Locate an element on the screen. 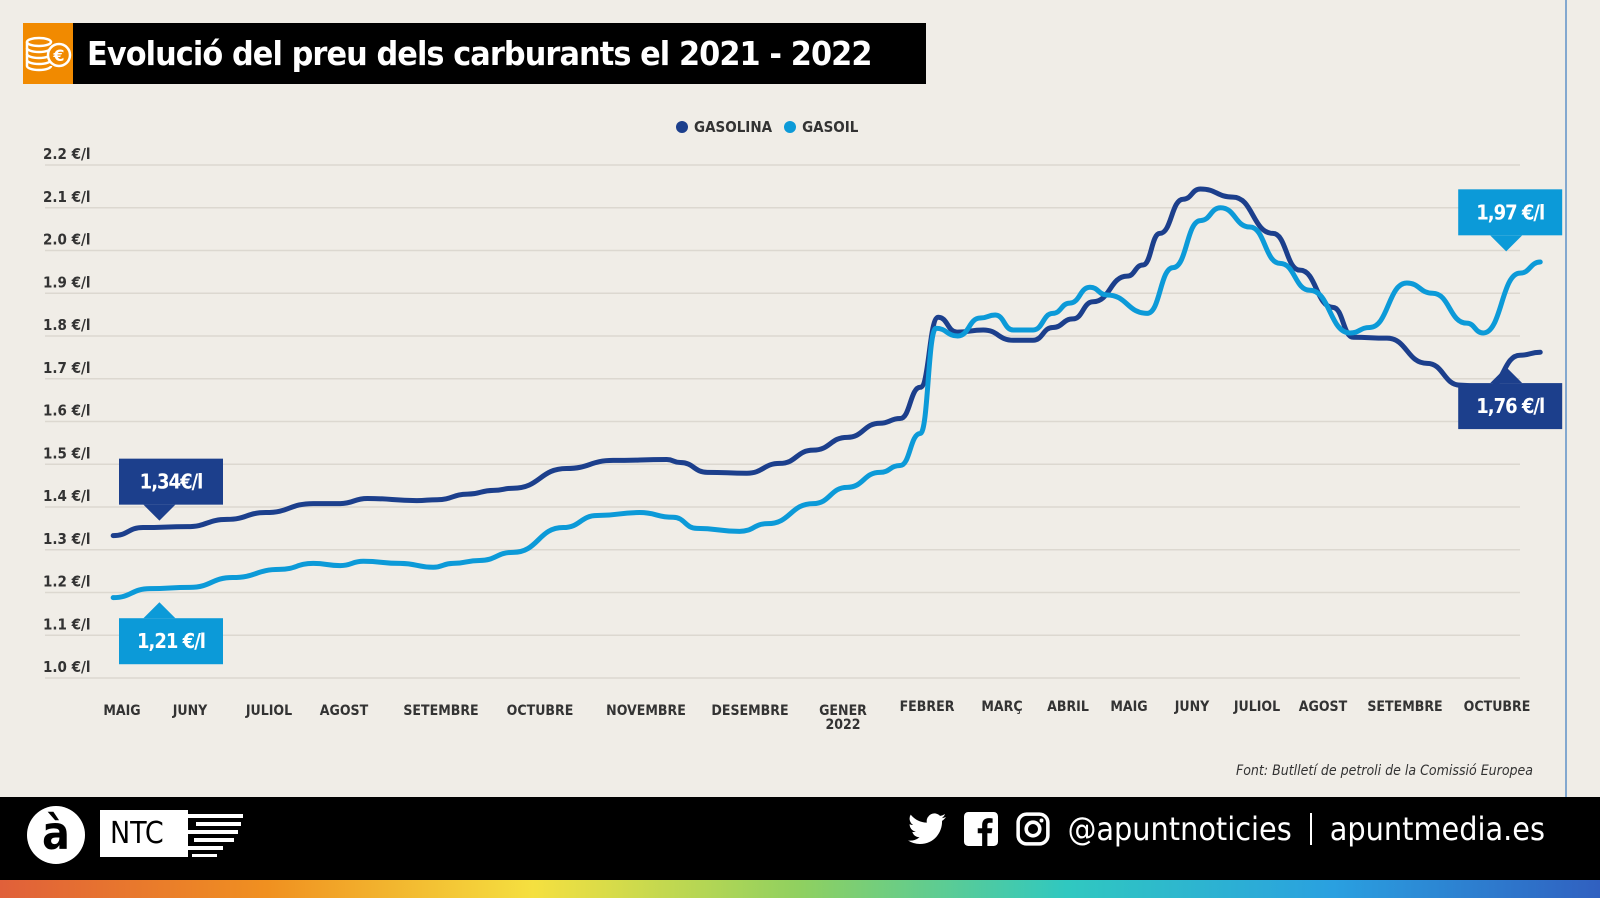 Image resolution: width=1600 pixels, height=898 pixels. legend-label-gasolina: GASOLINA is located at coordinates (733, 127).